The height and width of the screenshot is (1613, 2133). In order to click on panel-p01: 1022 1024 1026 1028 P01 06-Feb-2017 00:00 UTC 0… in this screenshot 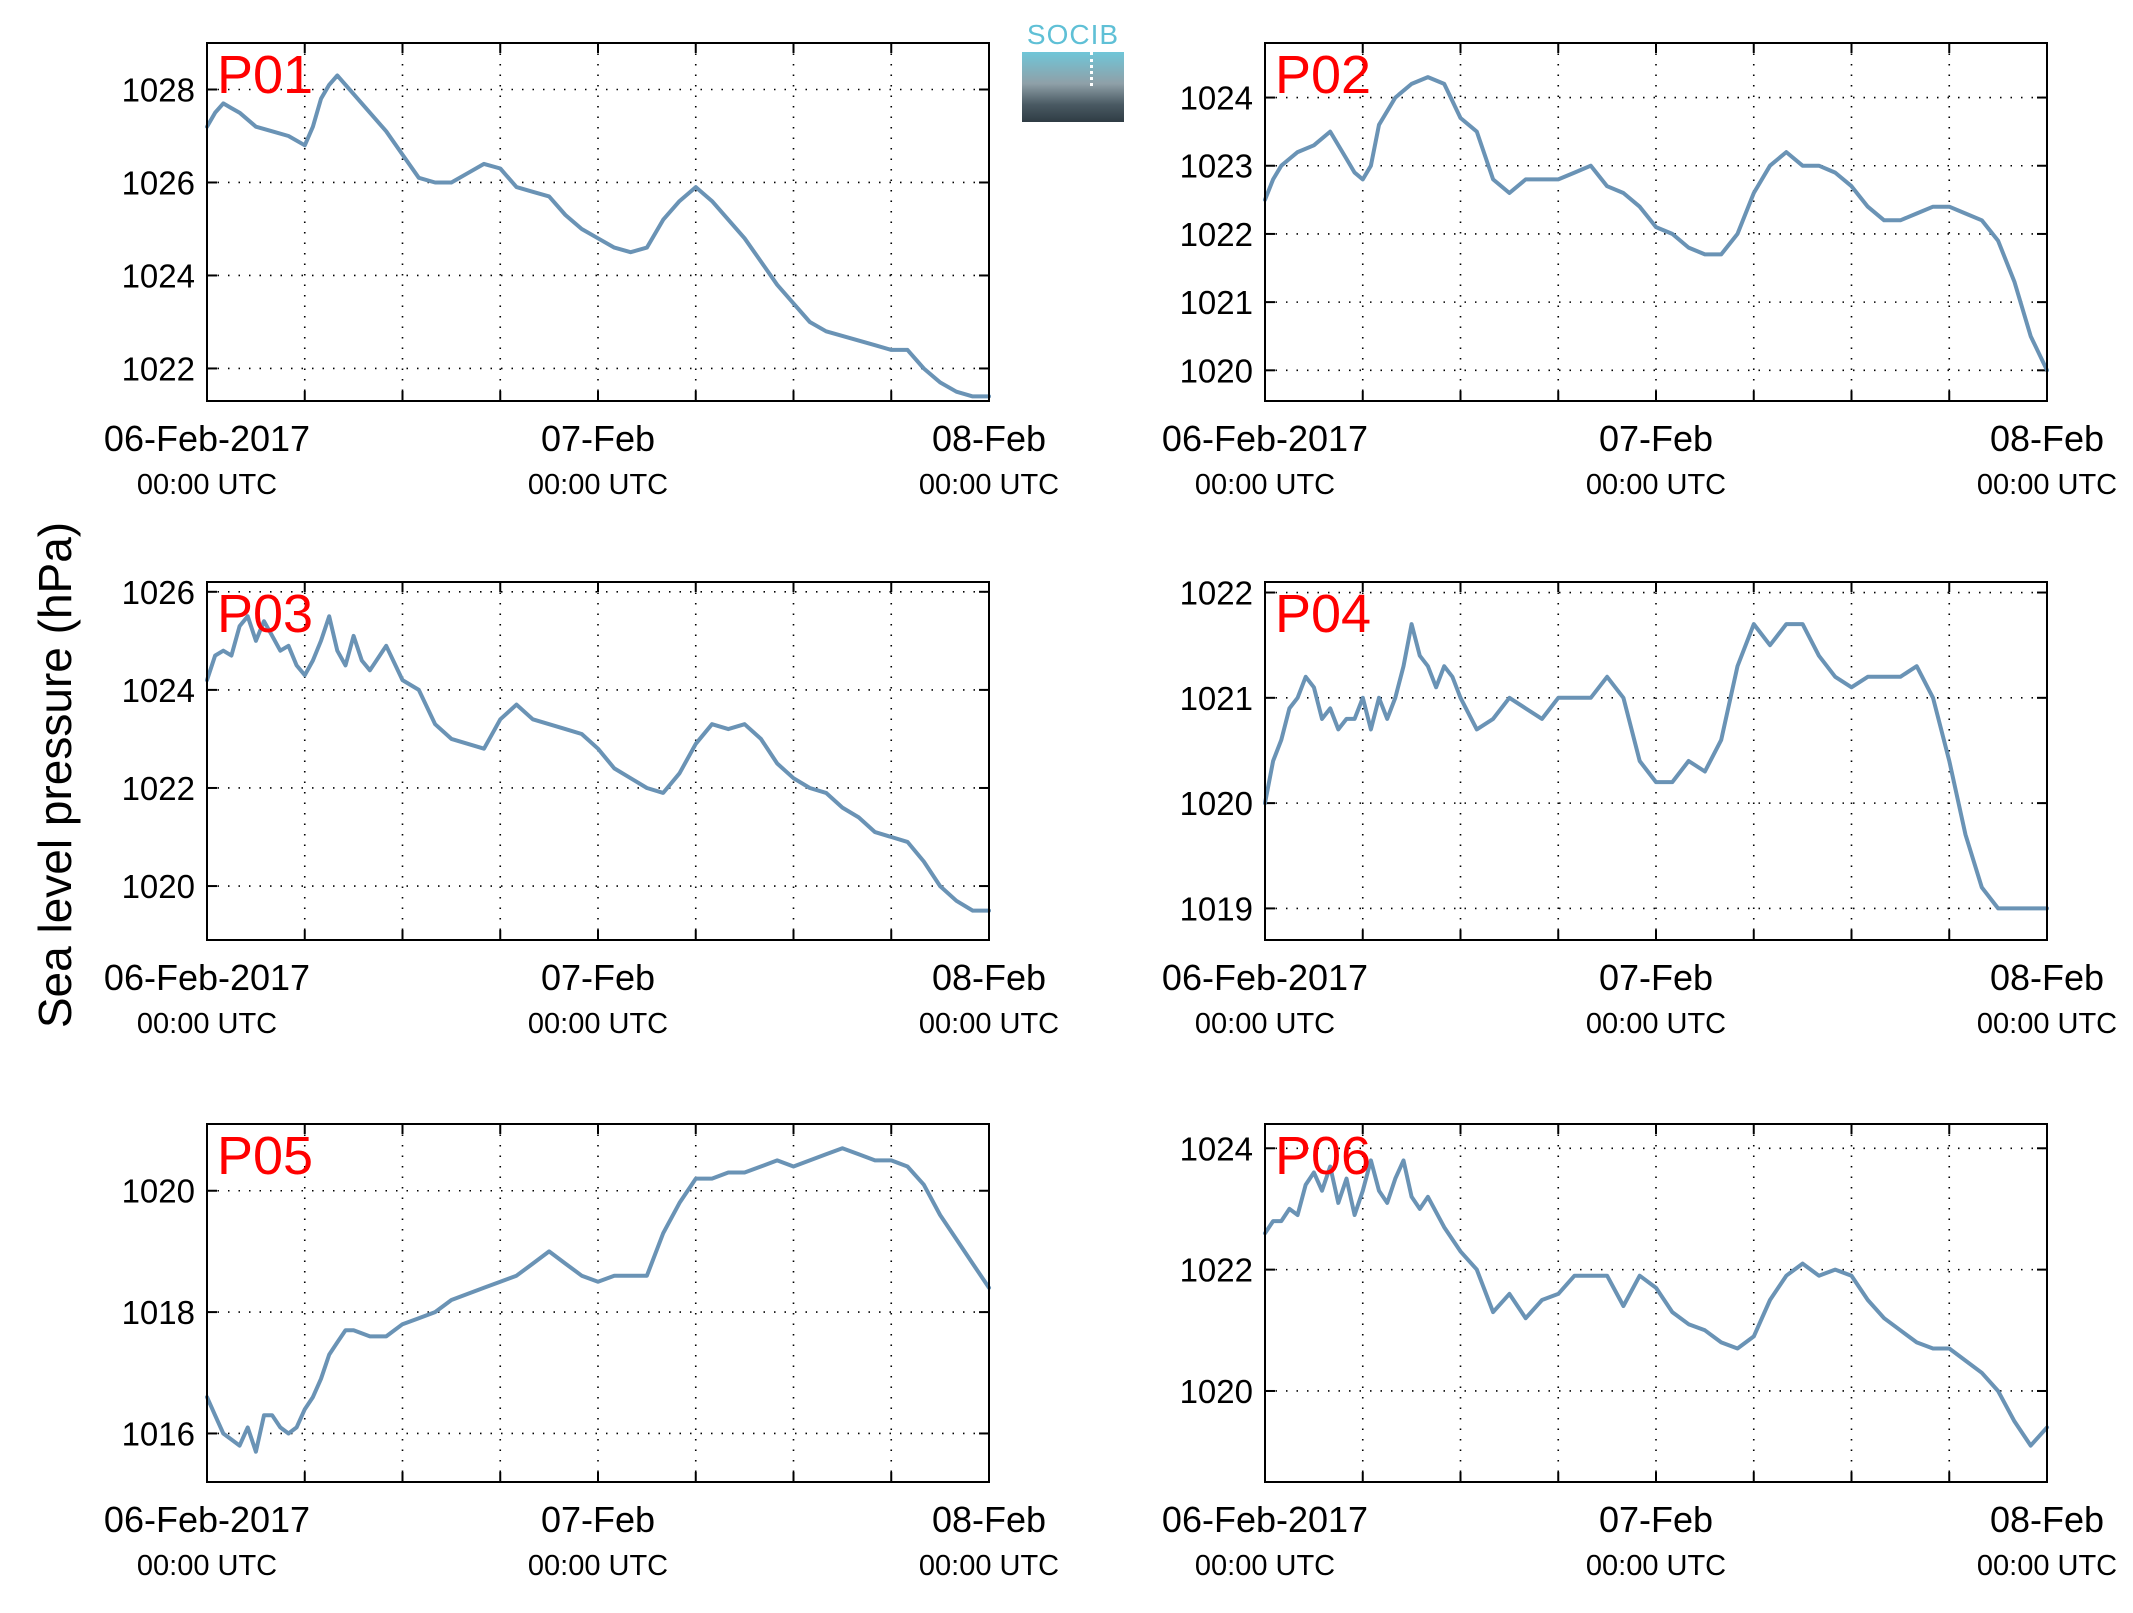, I will do `click(581, 271)`.